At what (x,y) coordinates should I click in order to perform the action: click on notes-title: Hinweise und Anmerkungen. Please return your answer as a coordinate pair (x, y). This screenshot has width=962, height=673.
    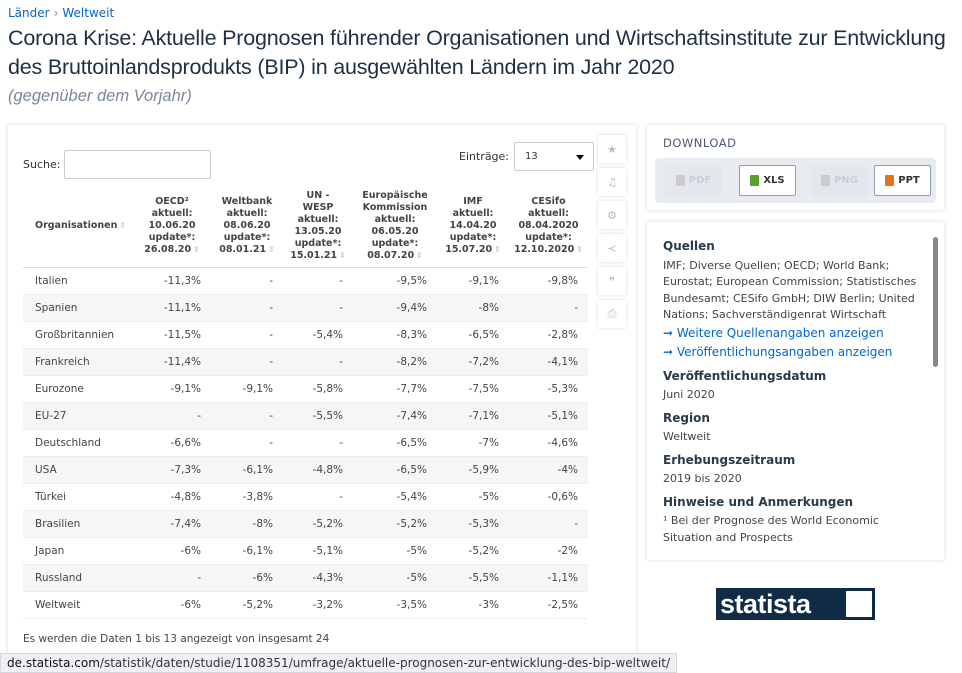
    Looking at the image, I should click on (758, 501).